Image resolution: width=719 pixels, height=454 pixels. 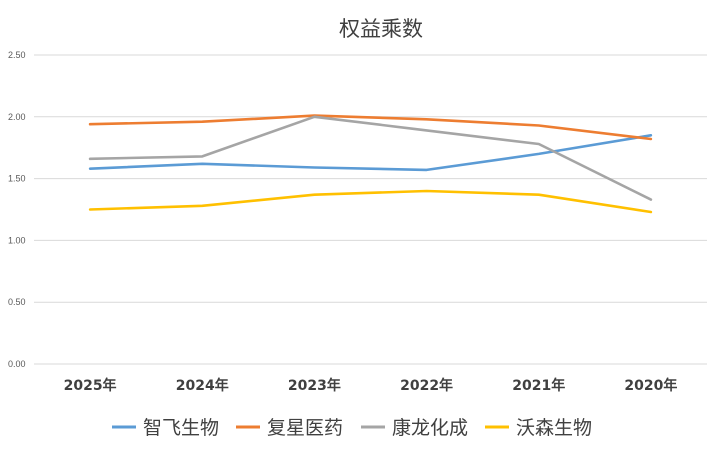 I want to click on y-tick-label: 1.50, so click(x=17, y=179).